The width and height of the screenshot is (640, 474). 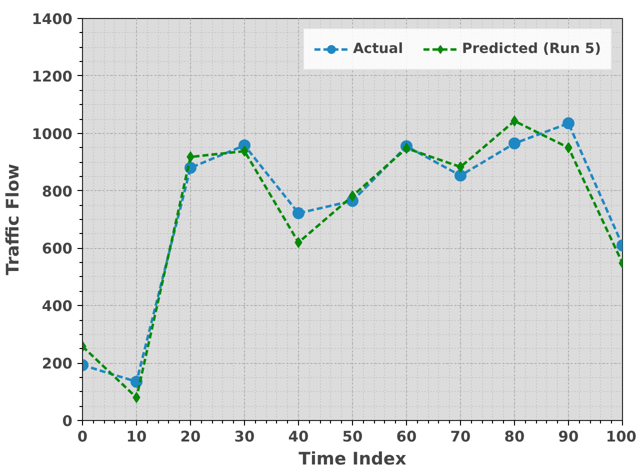 What do you see at coordinates (57, 364) in the screenshot?
I see `y-tick-label: 200` at bounding box center [57, 364].